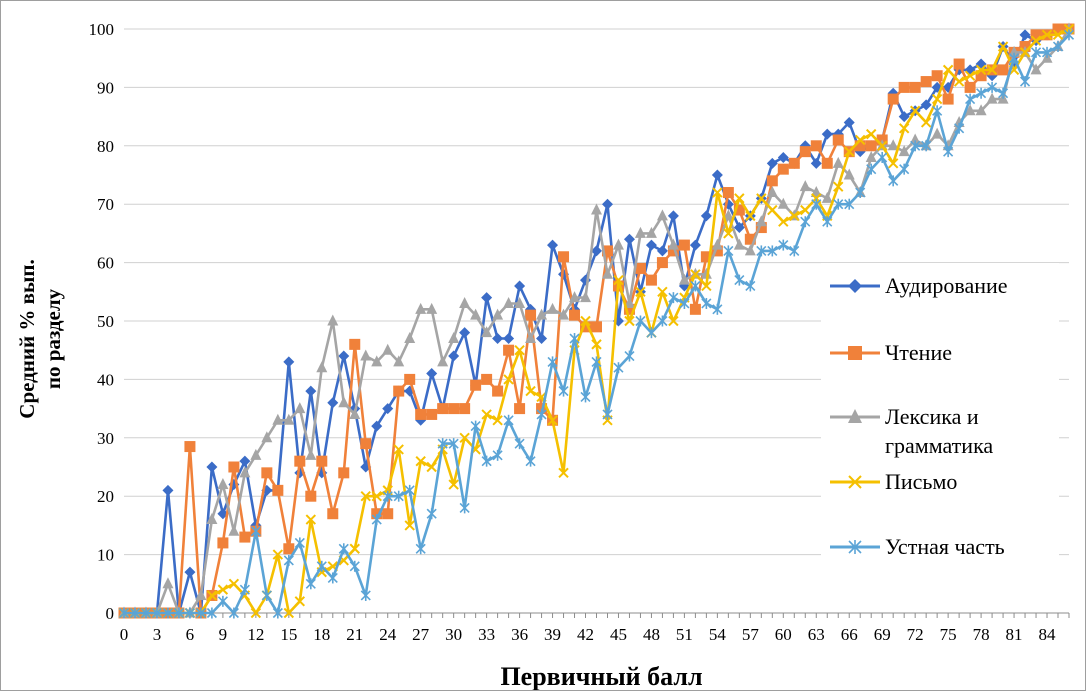 Image resolution: width=1086 pixels, height=691 pixels. What do you see at coordinates (321, 634) in the screenshot?
I see `x-tick-label: 18` at bounding box center [321, 634].